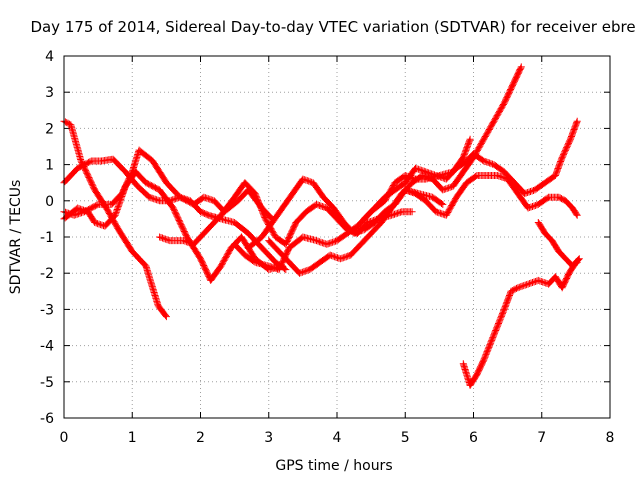 This screenshot has width=640, height=480. Describe the element at coordinates (47, 419) in the screenshot. I see `y-tick-label: -6` at that location.